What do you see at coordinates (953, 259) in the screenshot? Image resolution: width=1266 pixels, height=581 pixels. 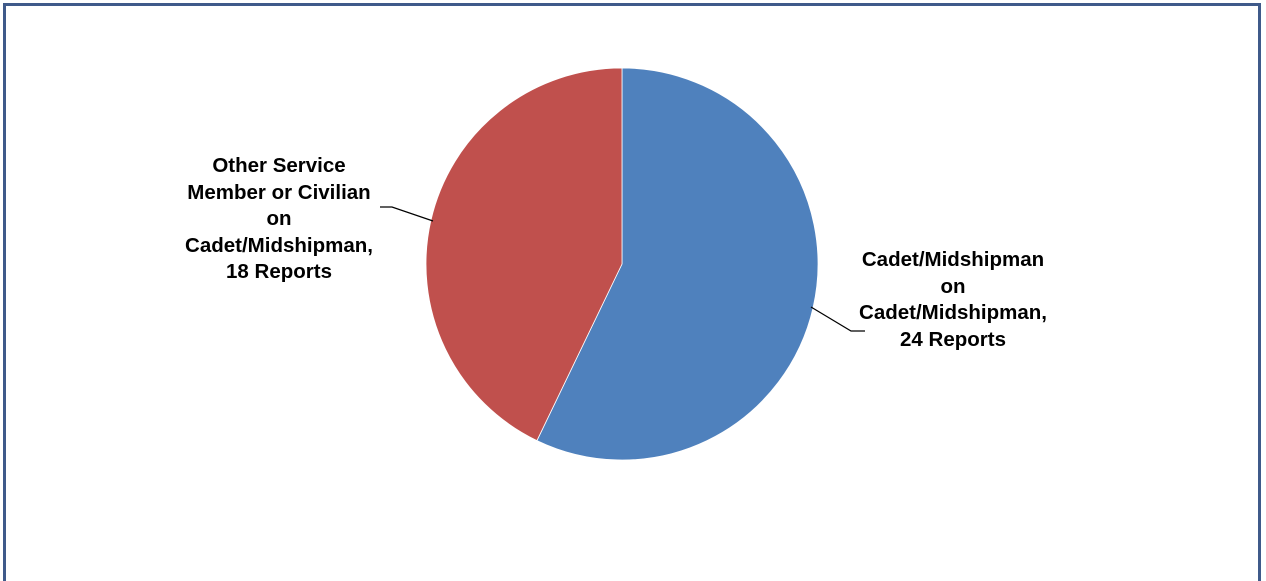 I see `data-label-line: Cadet/Midshipman` at bounding box center [953, 259].